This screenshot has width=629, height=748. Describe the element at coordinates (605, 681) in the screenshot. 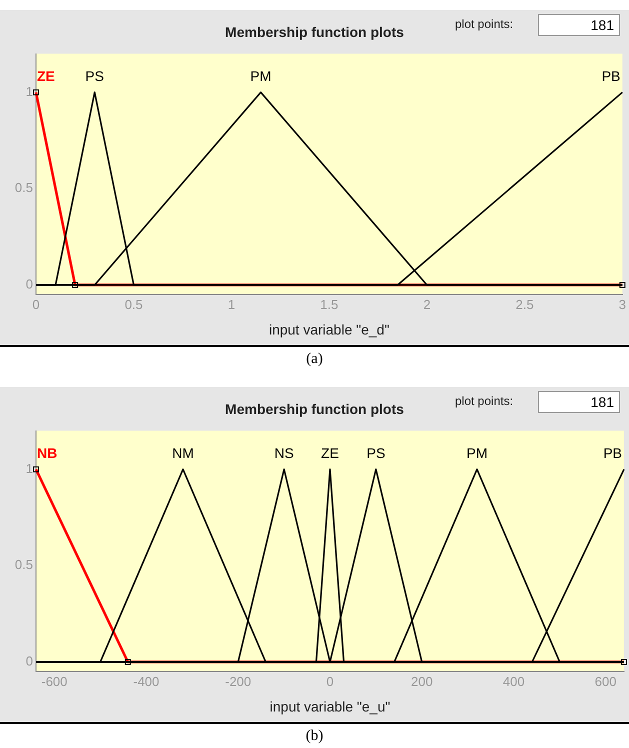

I see `x-tick-label: 600` at that location.